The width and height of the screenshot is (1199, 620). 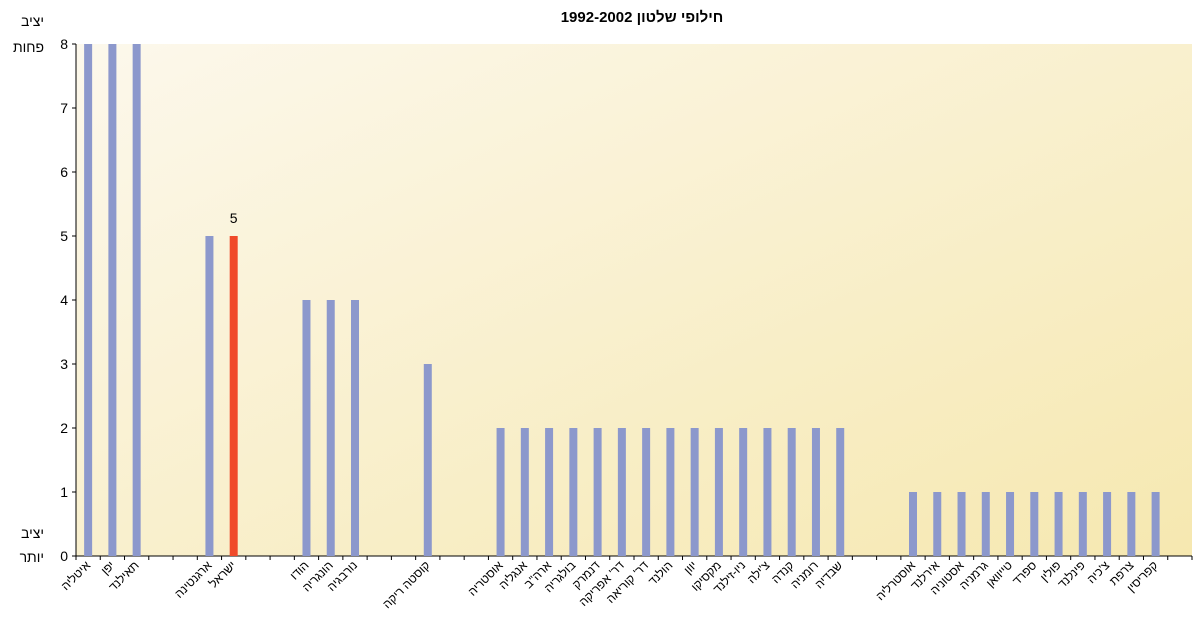 What do you see at coordinates (661, 573) in the screenshot?
I see `x-category-label: הולנד` at bounding box center [661, 573].